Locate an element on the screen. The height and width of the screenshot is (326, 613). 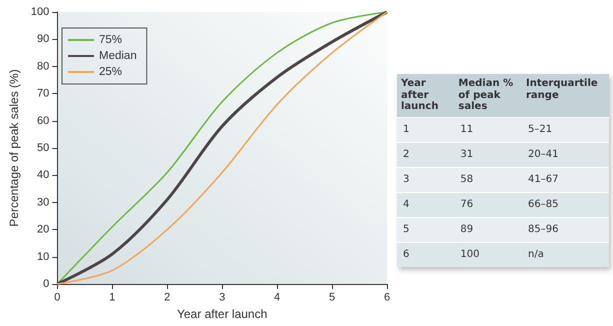
text: 85–96 is located at coordinates (565, 229).